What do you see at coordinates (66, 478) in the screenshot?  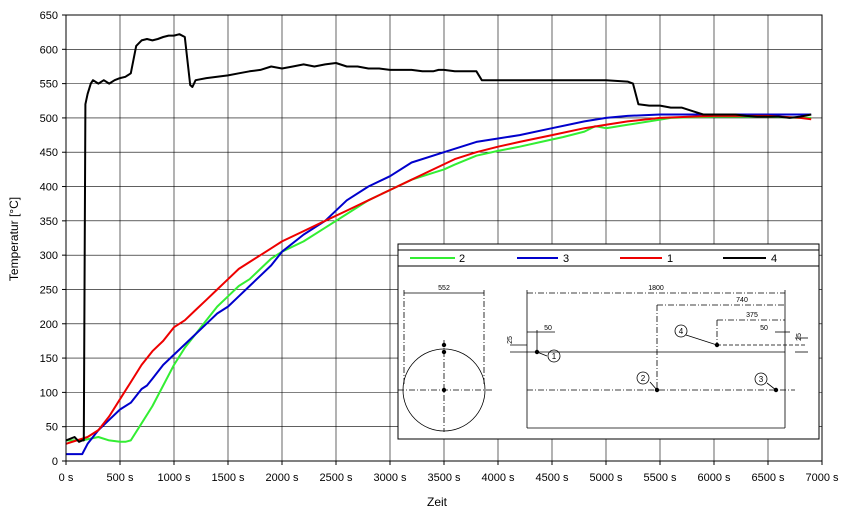 I see `x-tick-label: 0 s` at bounding box center [66, 478].